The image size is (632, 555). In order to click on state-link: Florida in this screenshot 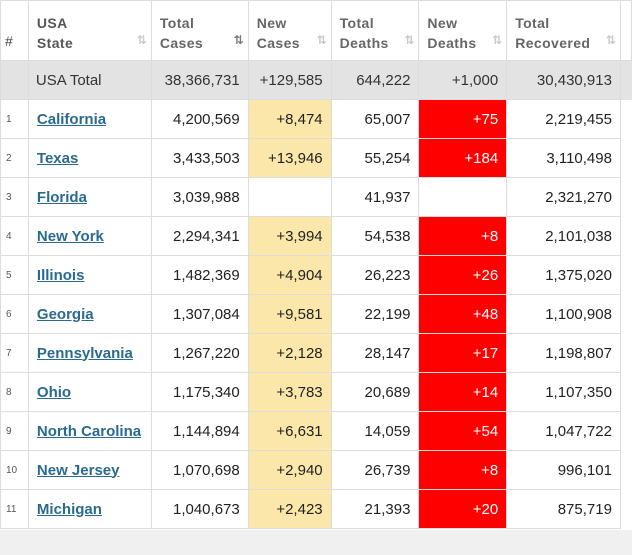, I will do `click(61, 197)`.